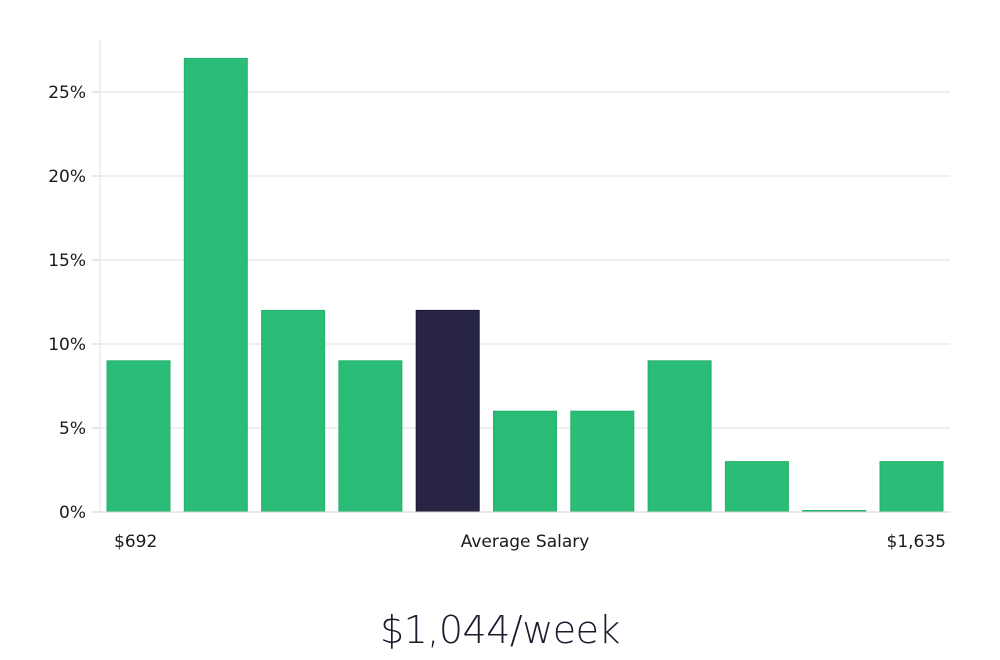  Describe the element at coordinates (72, 429) in the screenshot. I see `y-tick-label: 5%` at that location.